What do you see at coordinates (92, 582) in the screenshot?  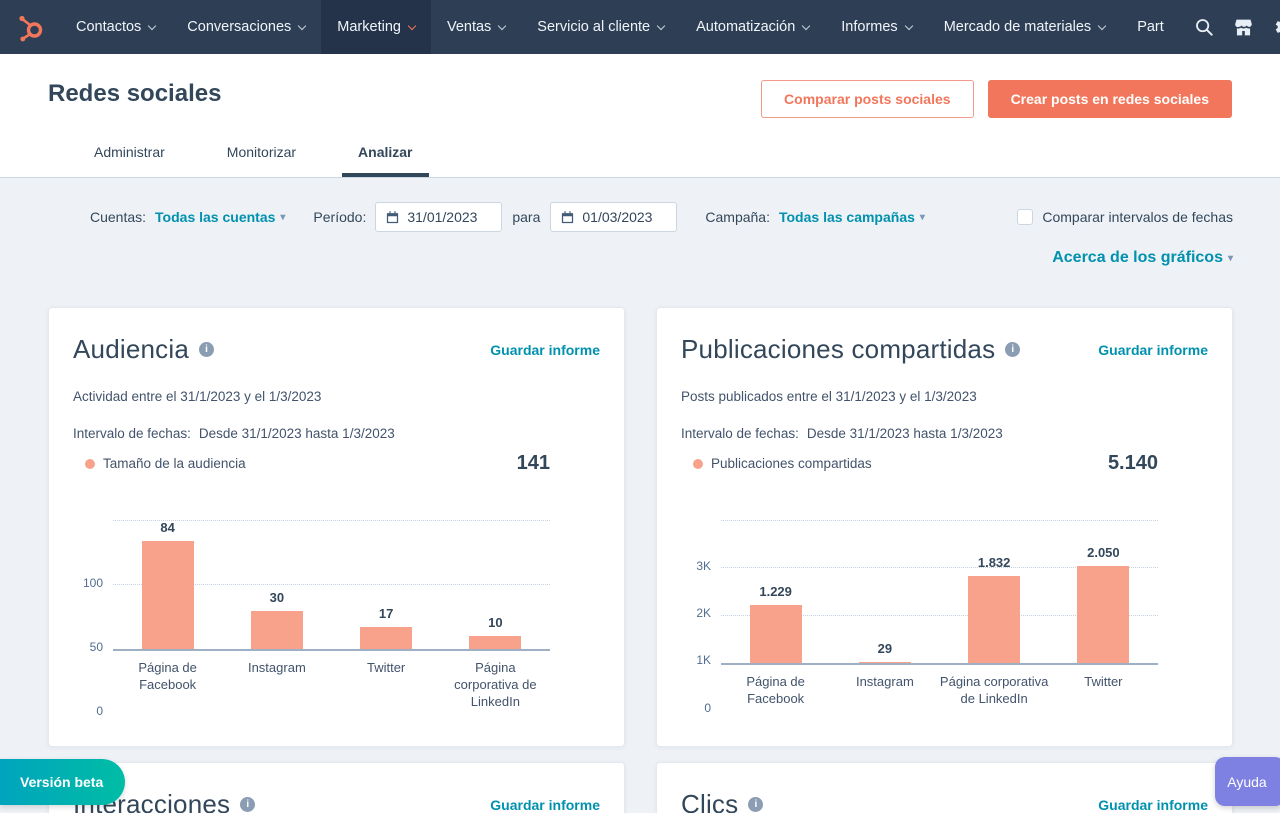 I see `y-tick-label: 100` at bounding box center [92, 582].